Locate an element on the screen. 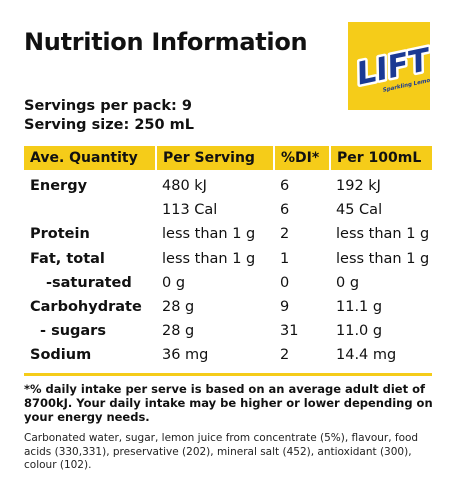 This screenshot has width=460, height=490. table-row: Sodium 36 mg 2 14.4 mg is located at coordinates (228, 355).